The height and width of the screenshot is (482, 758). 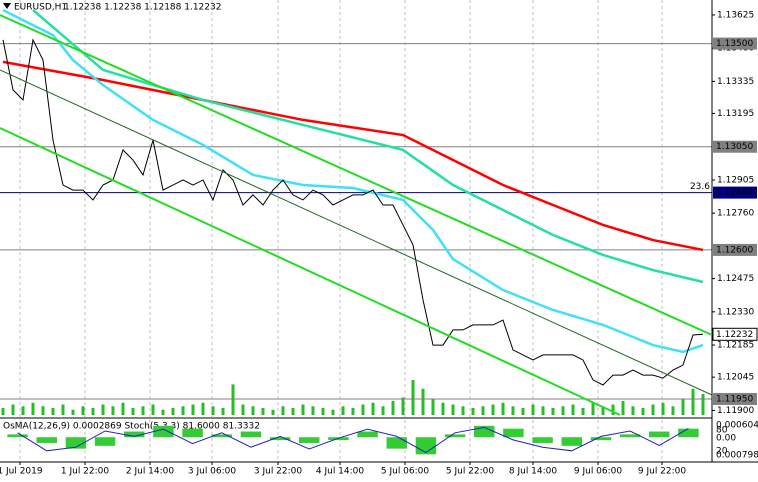 What do you see at coordinates (340, 472) in the screenshot?
I see `x-tick-label: 4 Jul 14:00` at bounding box center [340, 472].